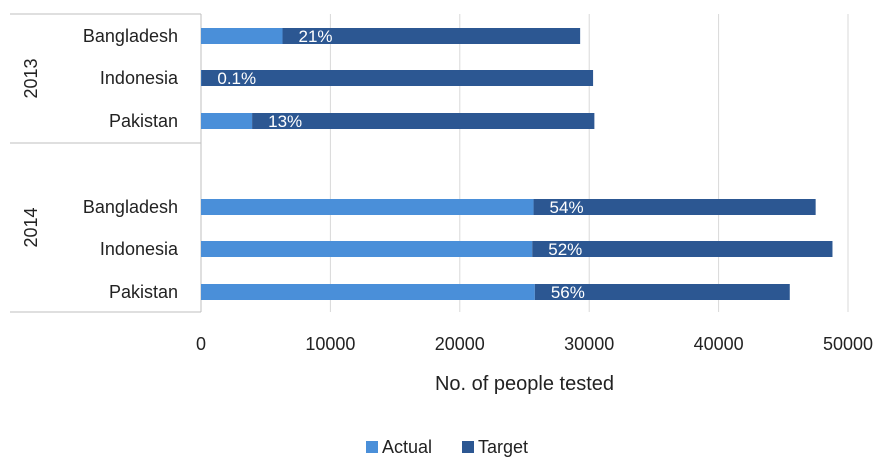  I want to click on bar-target-2014-pakistan, so click(662, 292).